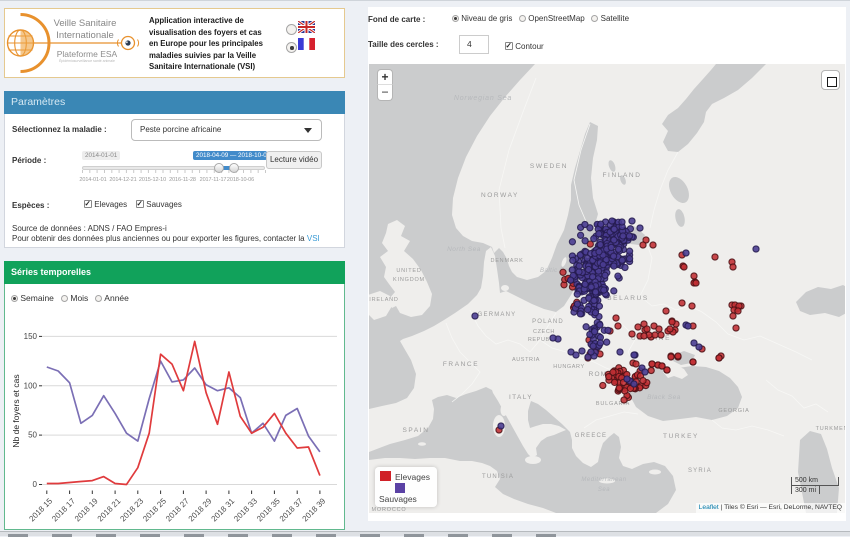  Describe the element at coordinates (506, 261) in the screenshot. I see `svg-text: DENMARK` at that location.